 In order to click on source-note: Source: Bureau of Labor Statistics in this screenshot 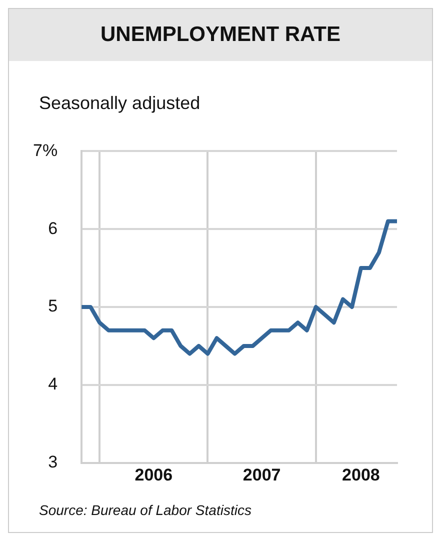, I will do `click(145, 510)`.